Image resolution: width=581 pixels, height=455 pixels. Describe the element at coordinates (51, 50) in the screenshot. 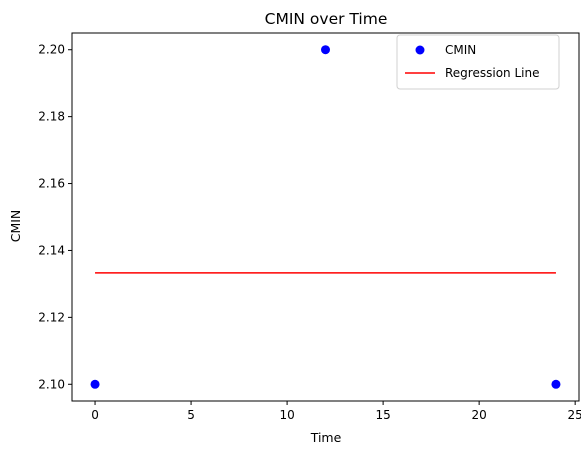

I see `y-tick-label: 2.20` at that location.